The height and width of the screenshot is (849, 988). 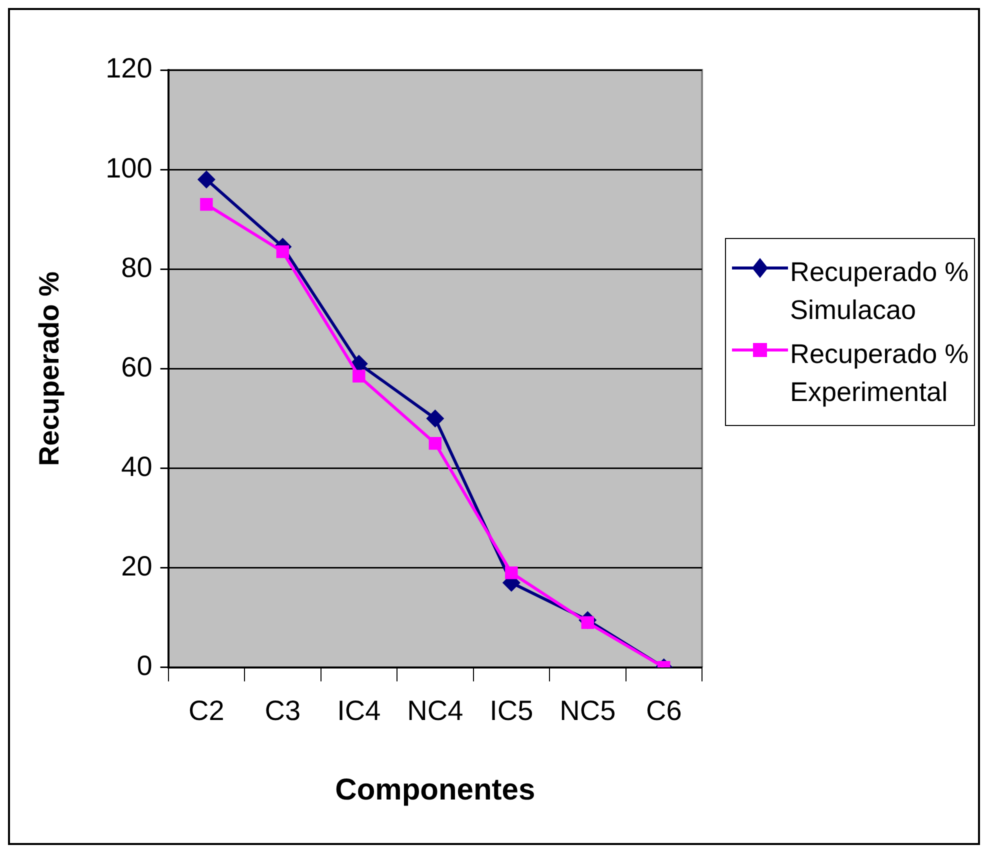 I want to click on legend-label: Recuperado % Experimental, so click(x=880, y=373).